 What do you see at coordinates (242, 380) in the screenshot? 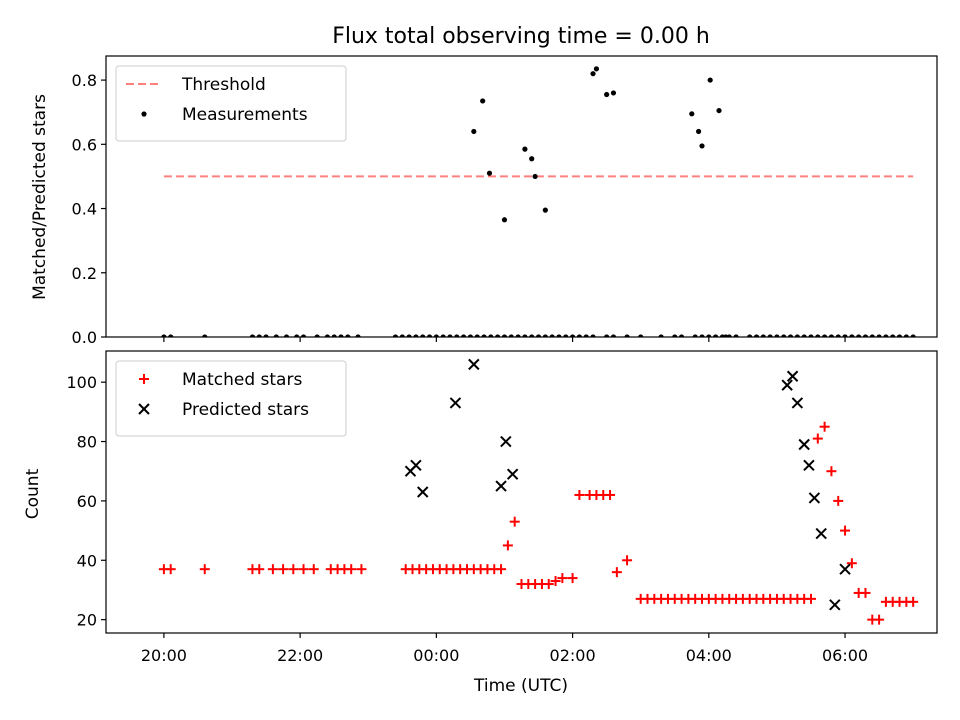
I see `legend-label: Matched stars` at bounding box center [242, 380].